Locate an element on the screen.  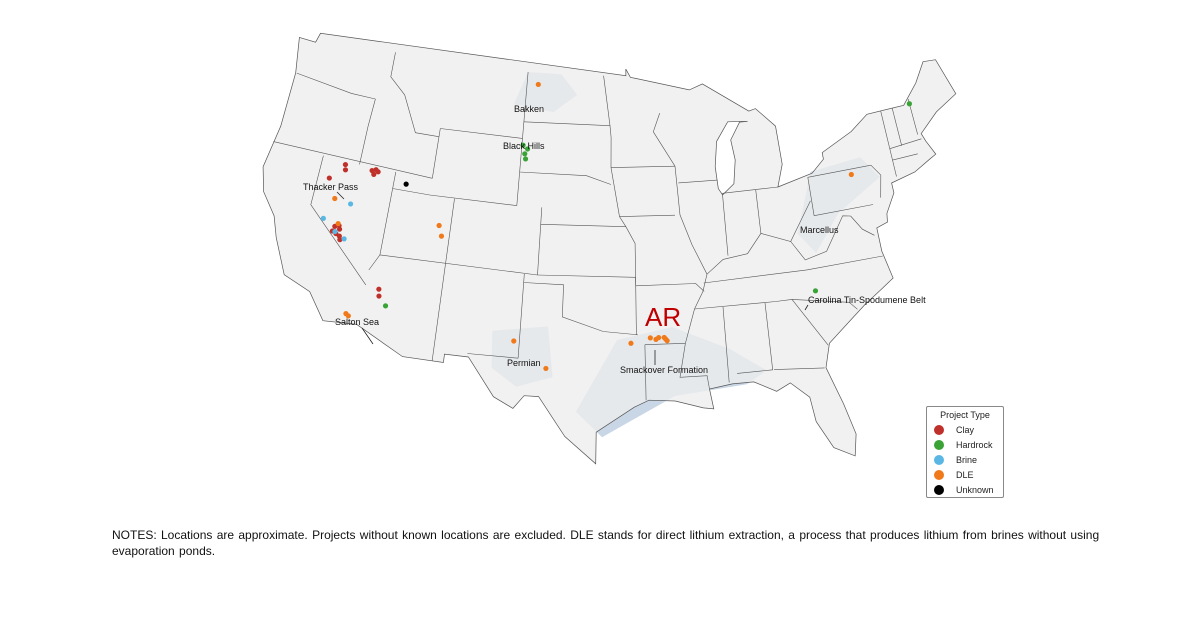
region-label: Smackover Formation is located at coordinates (664, 370).